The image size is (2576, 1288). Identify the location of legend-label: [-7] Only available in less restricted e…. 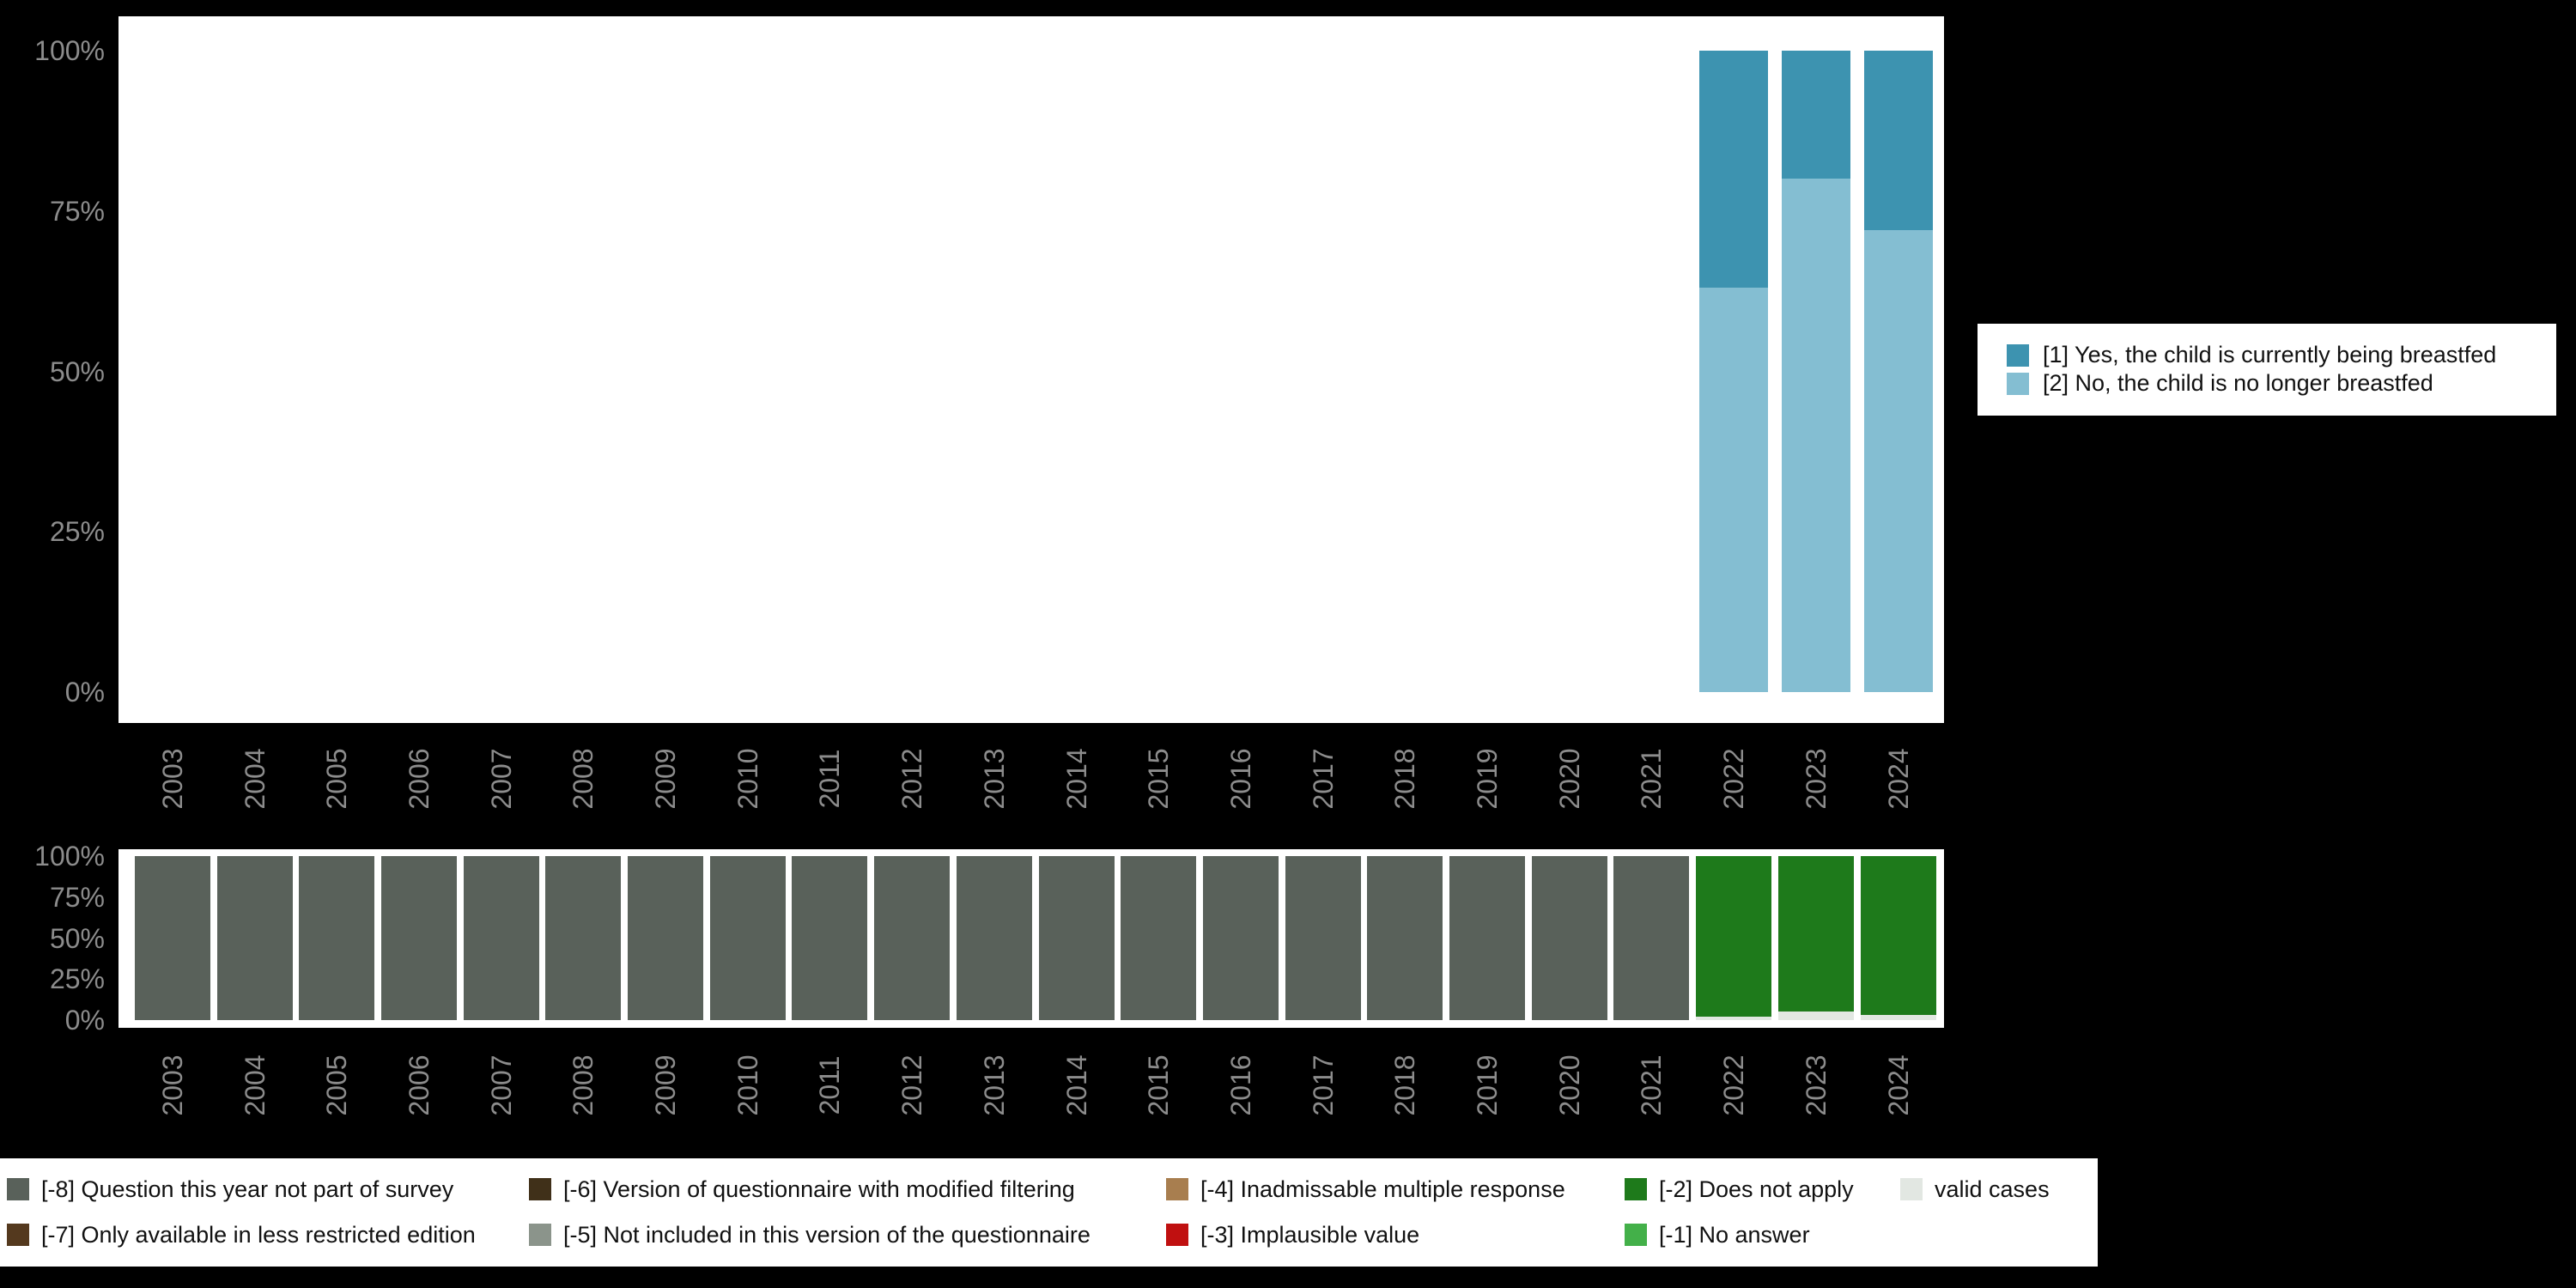
(258, 1235).